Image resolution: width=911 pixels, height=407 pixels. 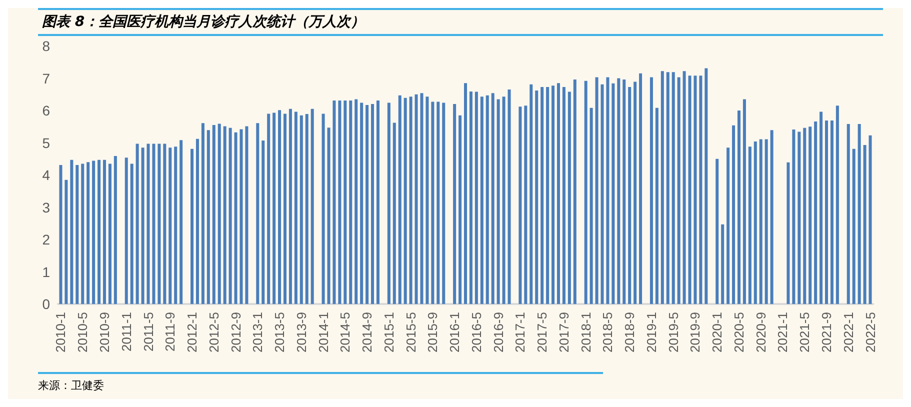 I want to click on x-tick-label: 2019-5, so click(x=673, y=332).